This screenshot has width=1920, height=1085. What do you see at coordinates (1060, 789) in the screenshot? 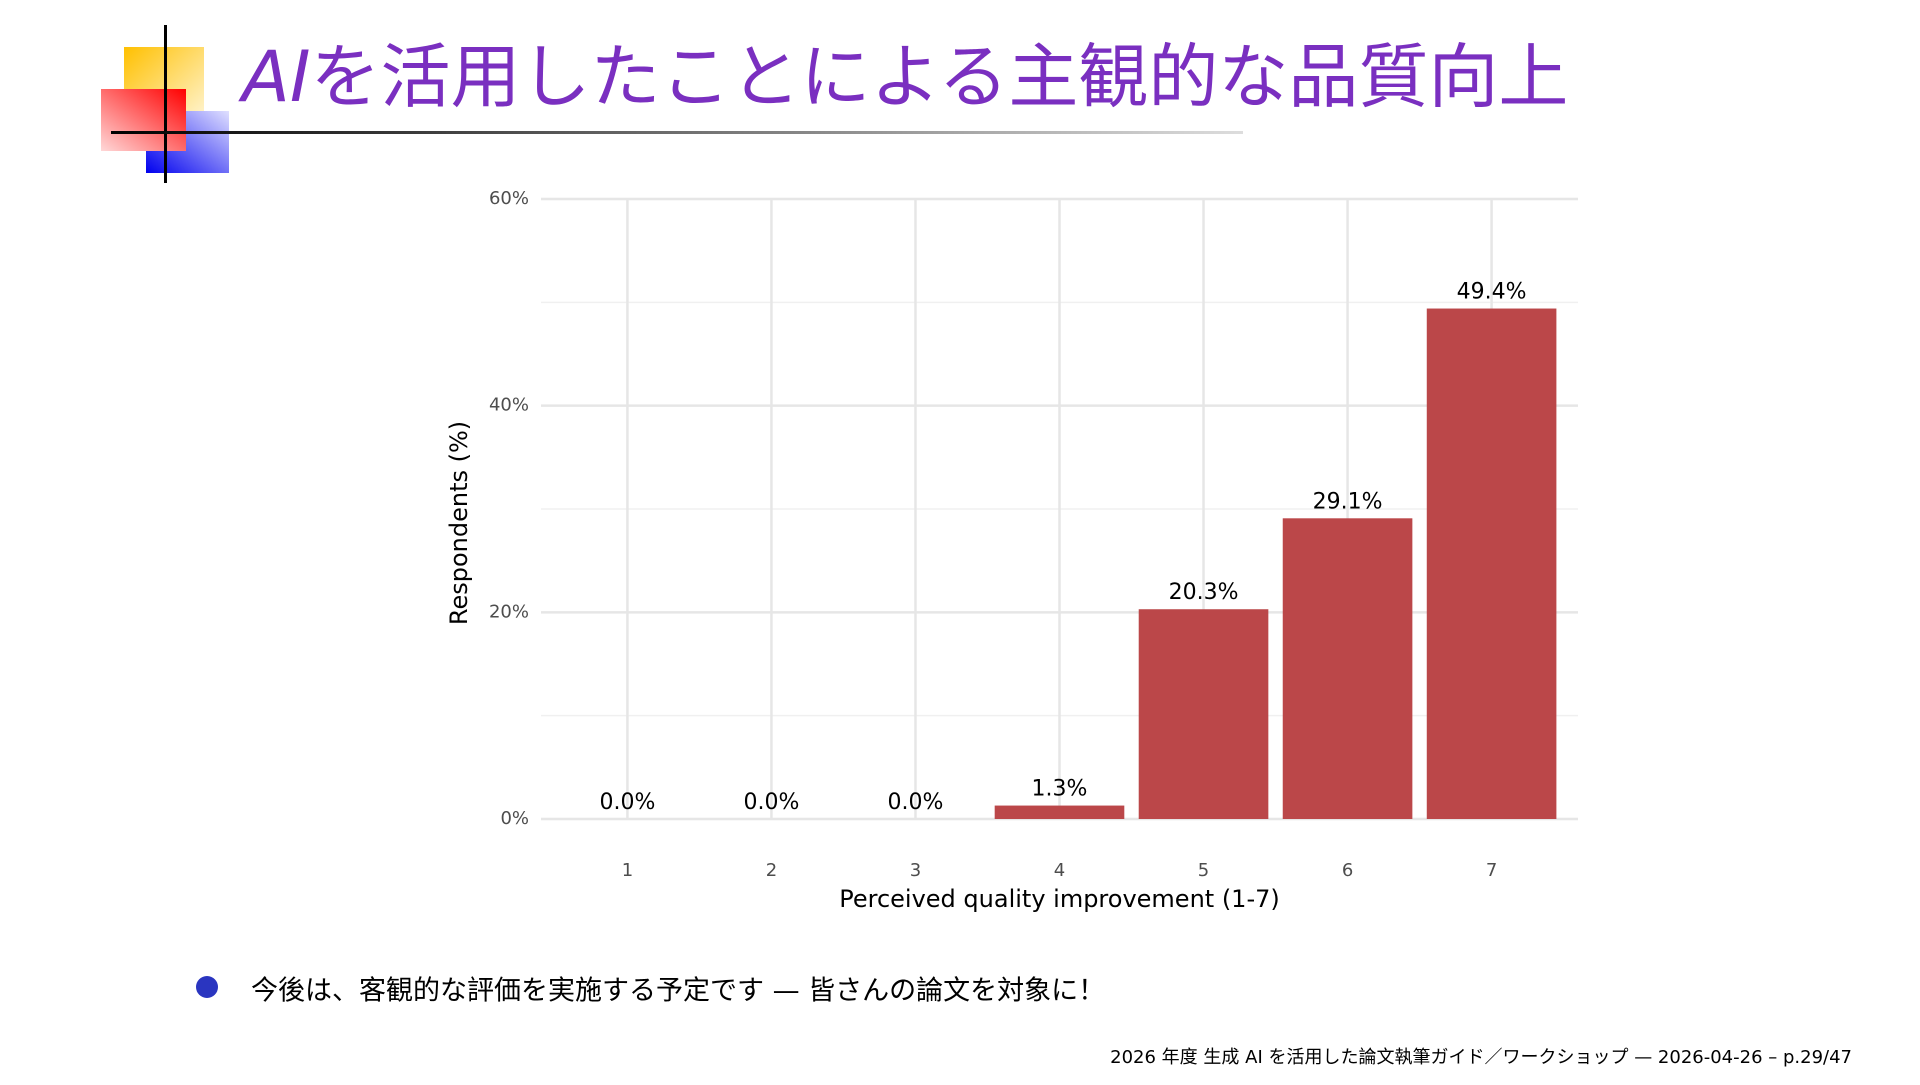
I see `value-label: 1.3%` at bounding box center [1060, 789].